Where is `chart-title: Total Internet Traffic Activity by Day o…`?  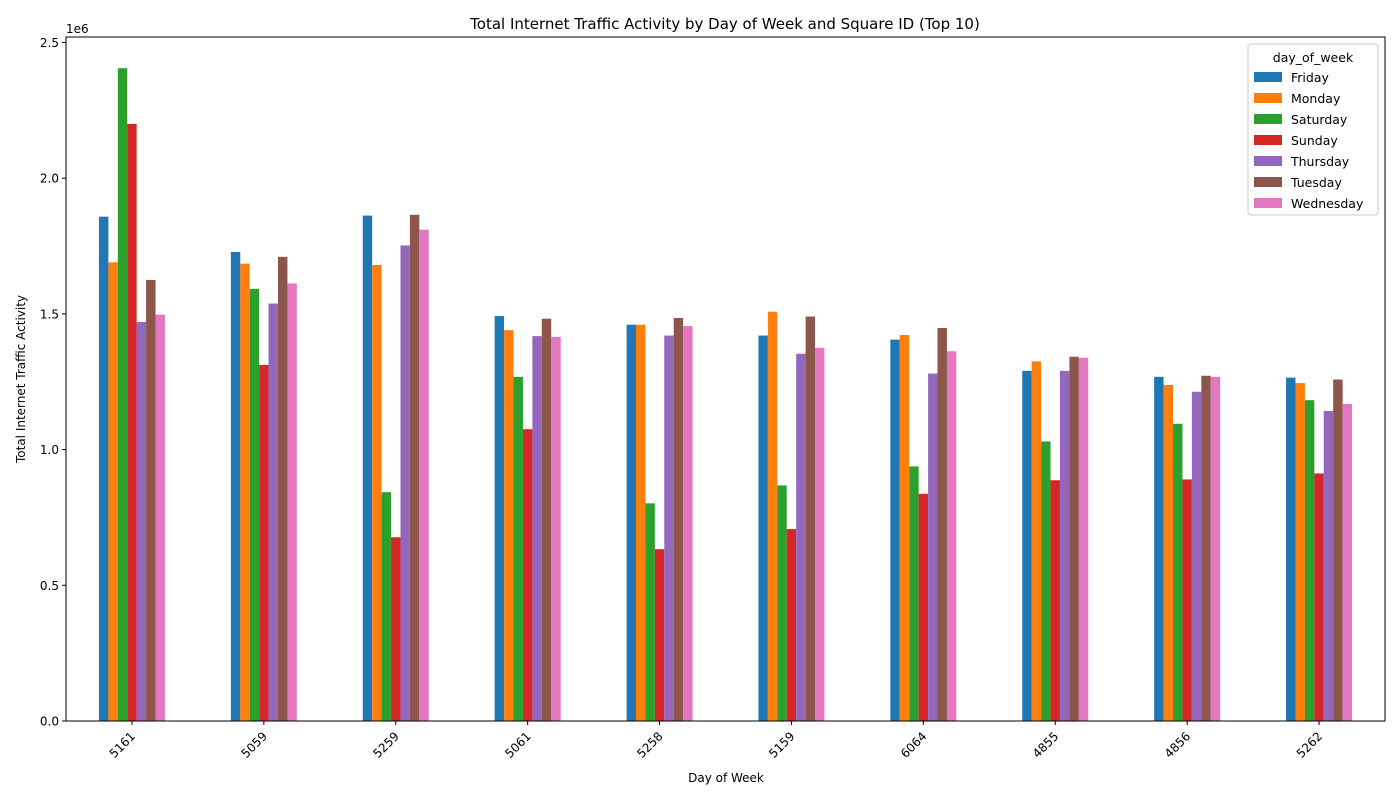
chart-title: Total Internet Traffic Activity by Day o… is located at coordinates (724, 24).